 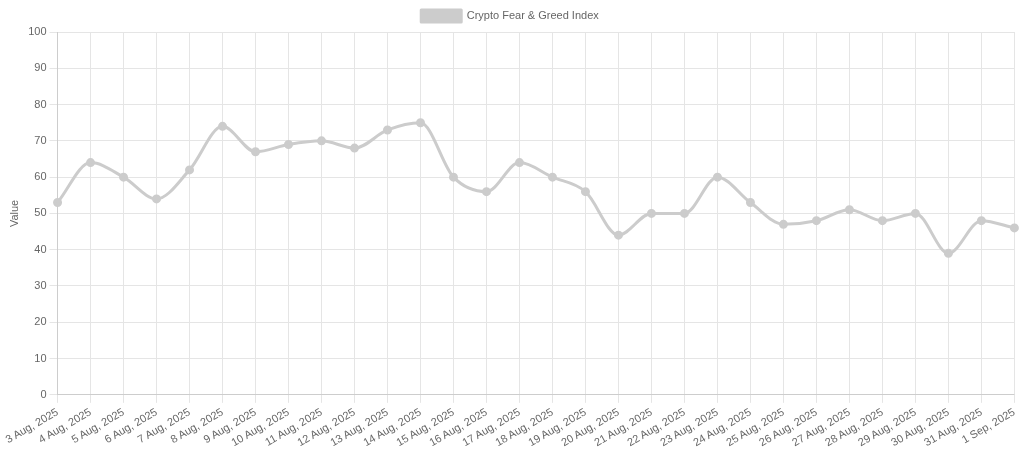 What do you see at coordinates (40, 321) in the screenshot?
I see `y-tick-label: 20` at bounding box center [40, 321].